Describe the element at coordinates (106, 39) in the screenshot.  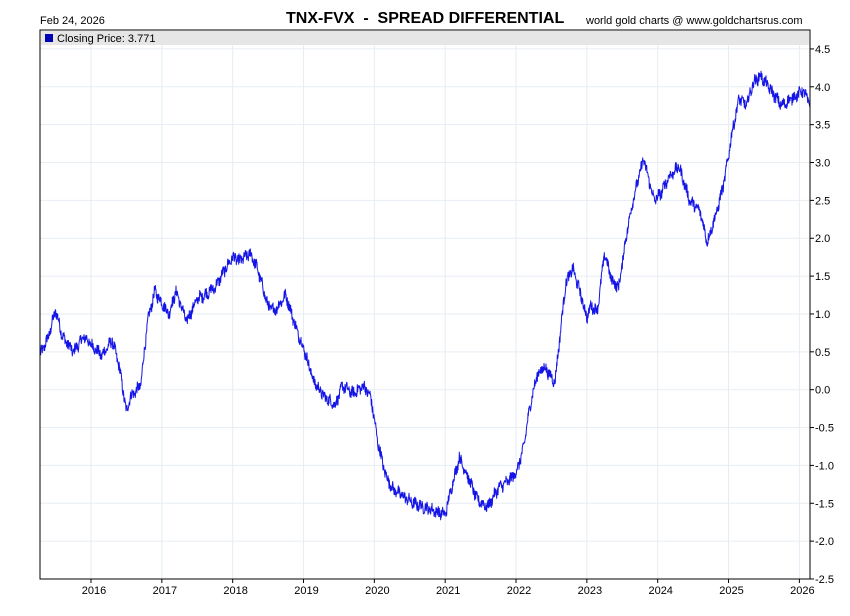
I see `legend-label: Closing Price: 3.771` at that location.